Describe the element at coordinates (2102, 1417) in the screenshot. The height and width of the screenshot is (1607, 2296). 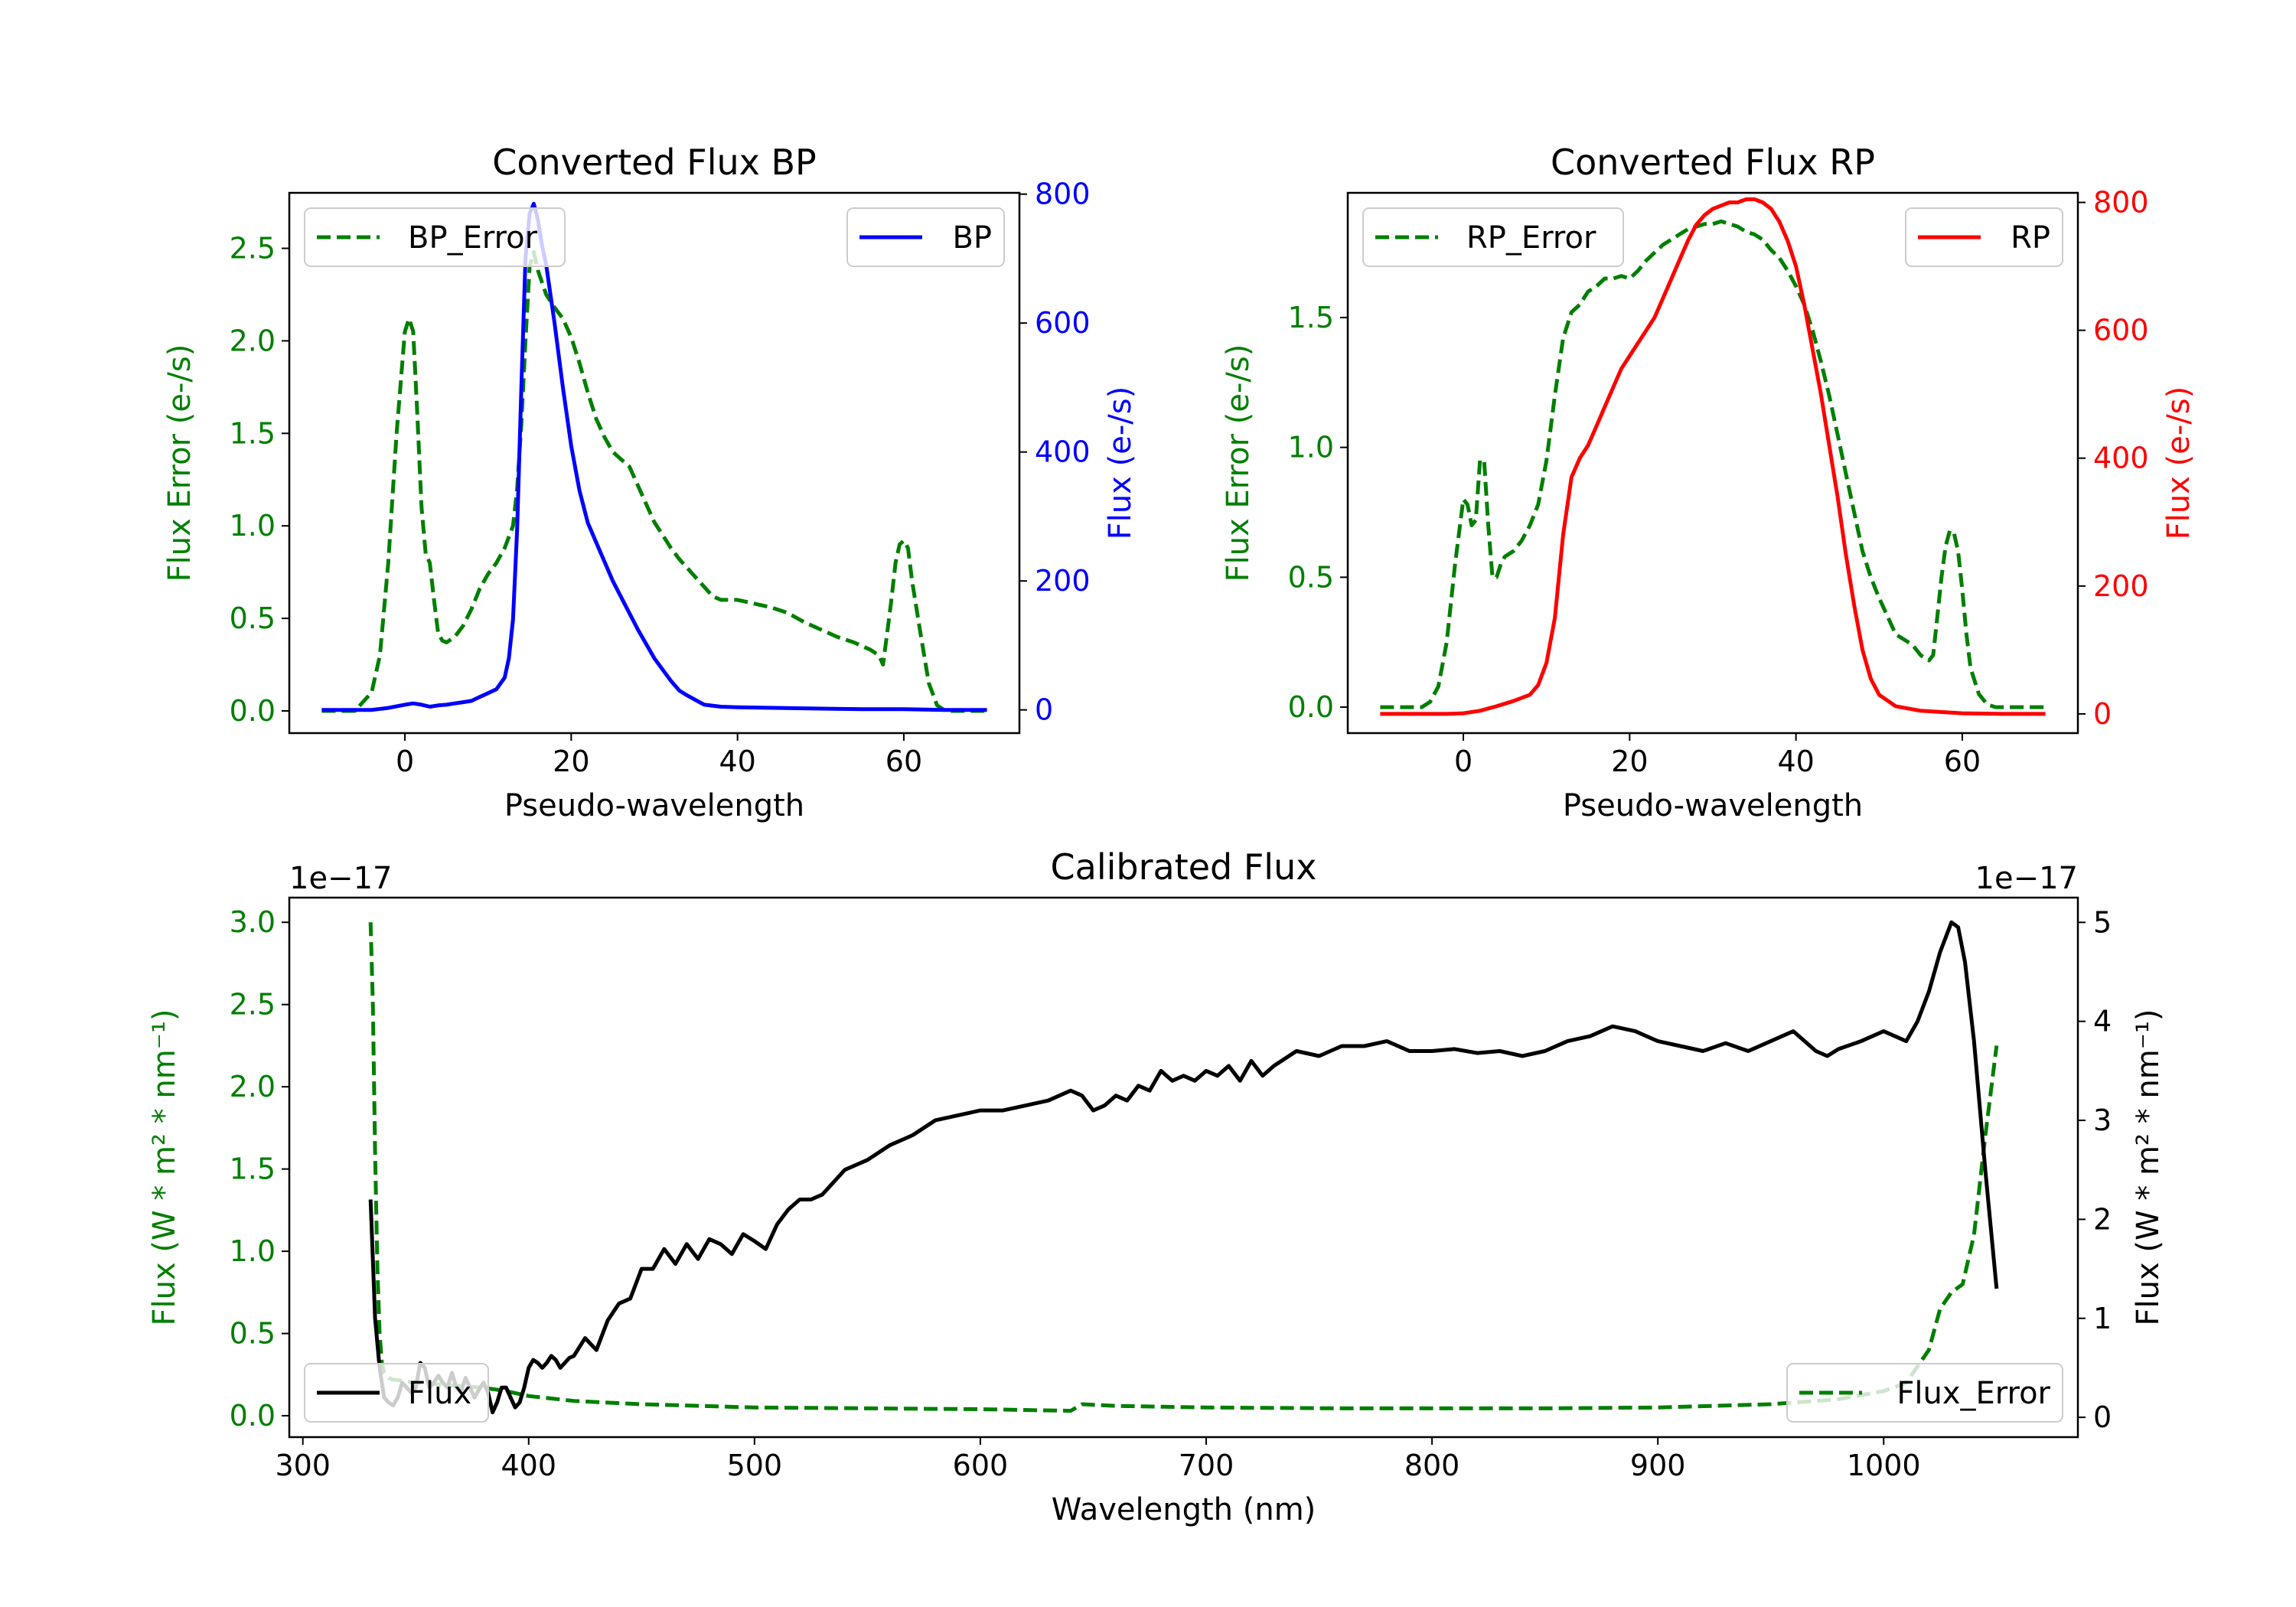
I see `cal-right-ytick-label: 0` at that location.